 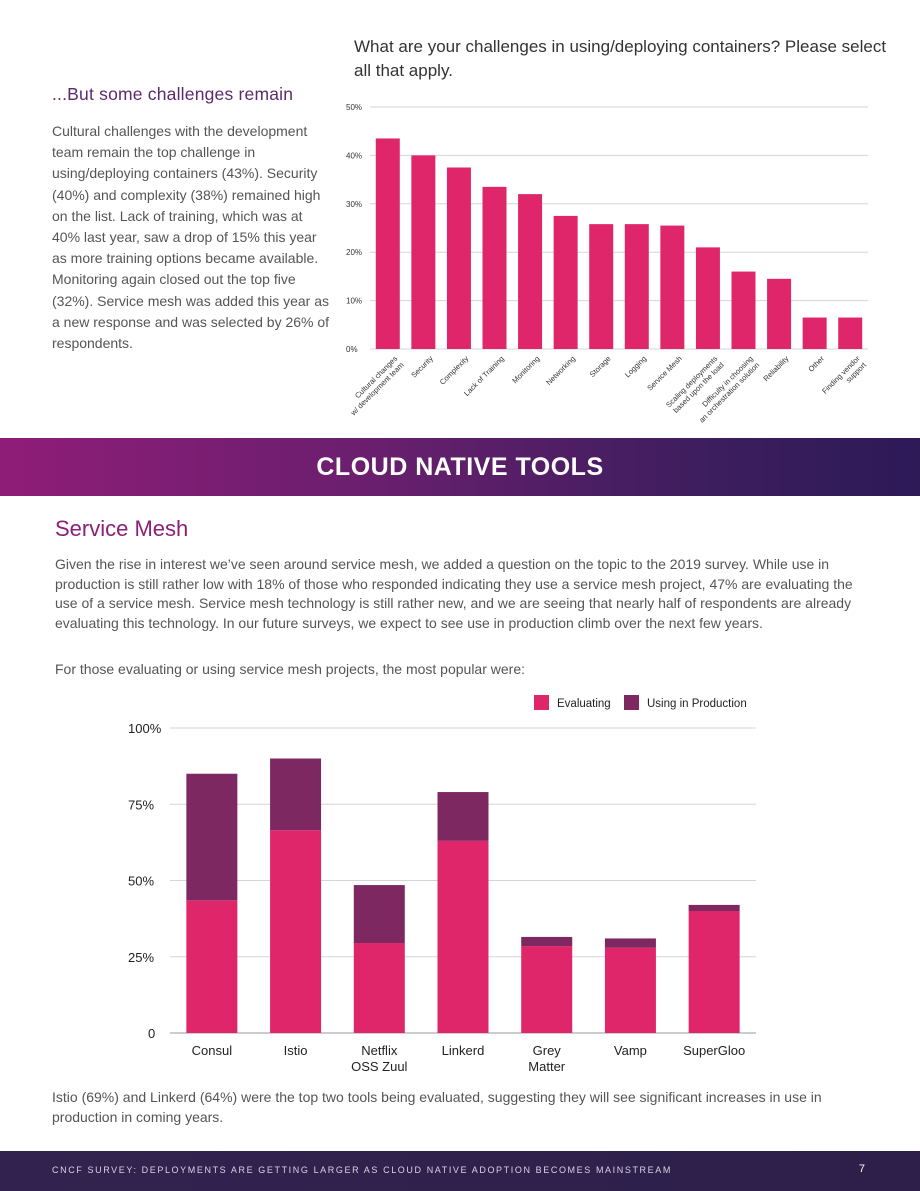 I want to click on svg-text: Service Mesh, so click(x=664, y=373).